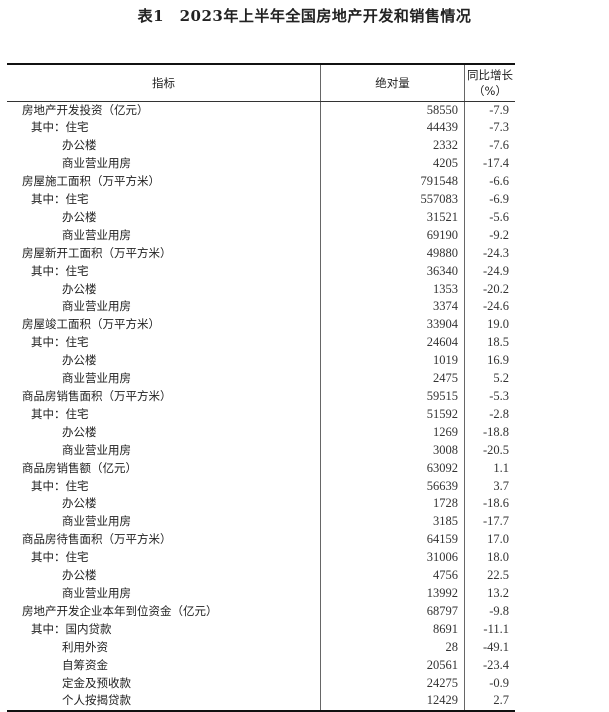 This screenshot has width=609, height=712. I want to click on row-value: 4756, so click(392, 576).